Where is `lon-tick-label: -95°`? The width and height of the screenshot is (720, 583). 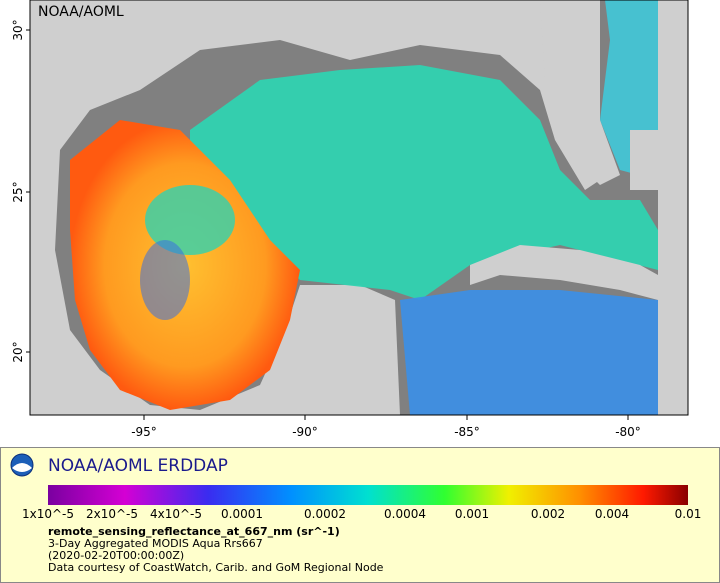 lon-tick-label: -95° is located at coordinates (144, 432).